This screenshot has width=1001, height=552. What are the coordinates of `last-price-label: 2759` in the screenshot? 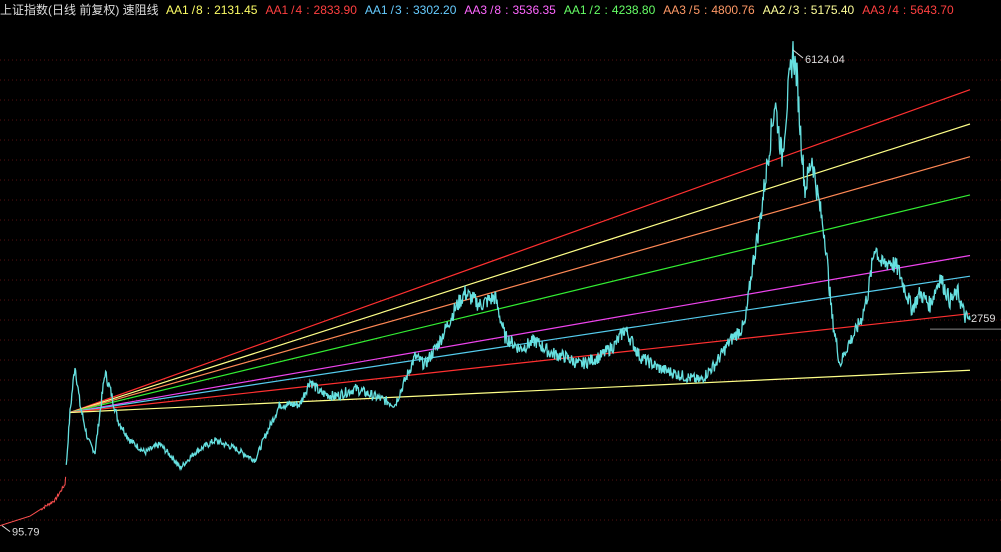 It's located at (983, 319).